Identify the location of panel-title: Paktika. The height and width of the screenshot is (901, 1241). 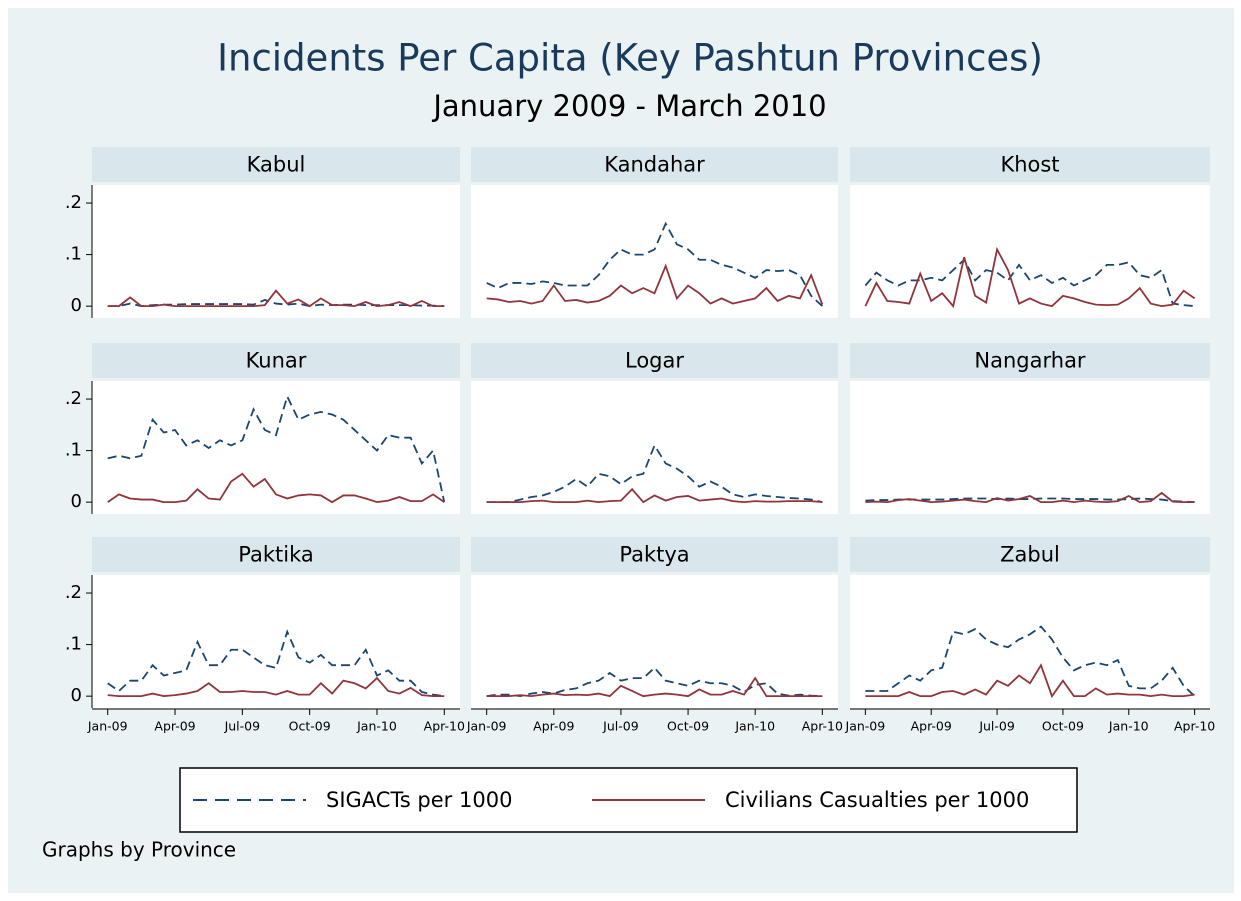
(275, 555).